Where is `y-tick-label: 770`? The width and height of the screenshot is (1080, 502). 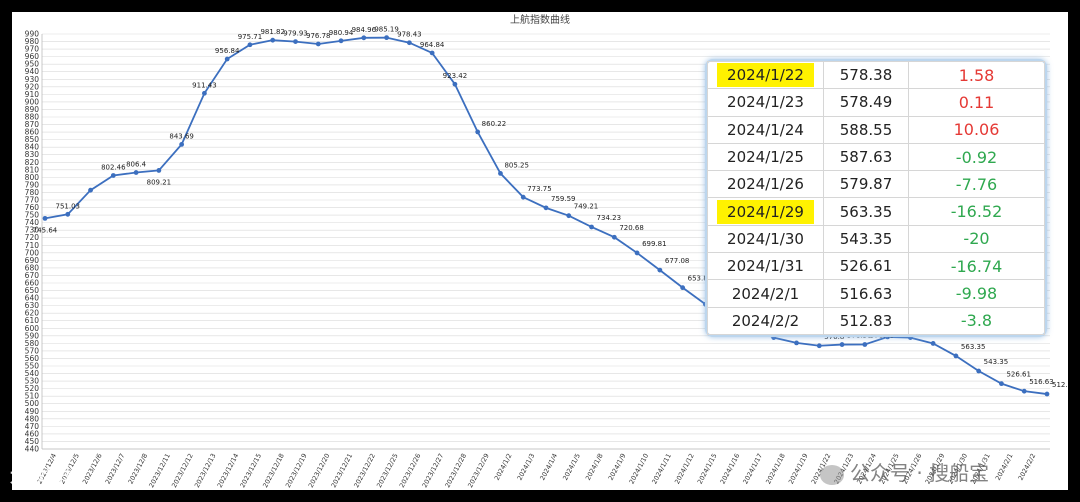
y-tick-label: 770 is located at coordinates (32, 200).